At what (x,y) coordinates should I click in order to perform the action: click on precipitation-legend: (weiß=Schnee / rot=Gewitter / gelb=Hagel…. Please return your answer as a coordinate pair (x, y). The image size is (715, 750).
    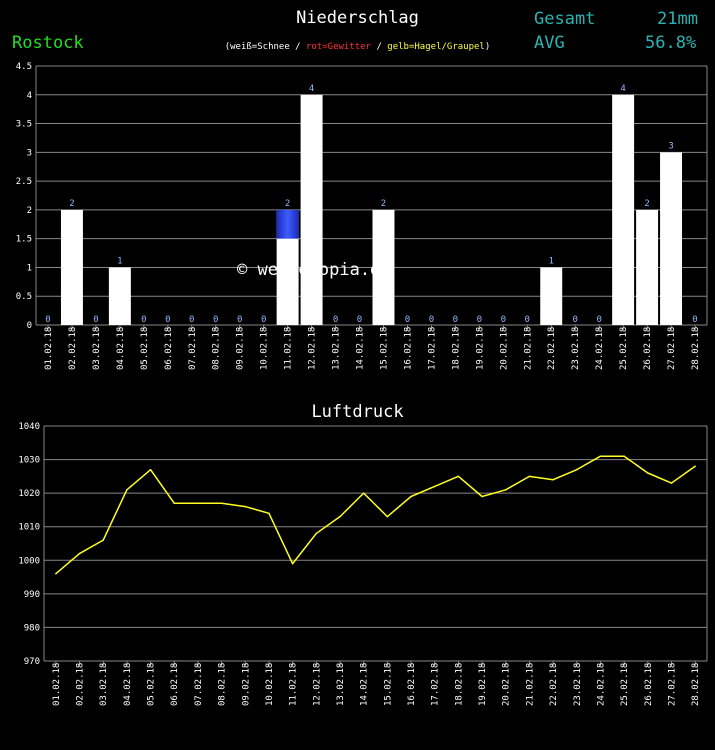
    Looking at the image, I should click on (357, 47).